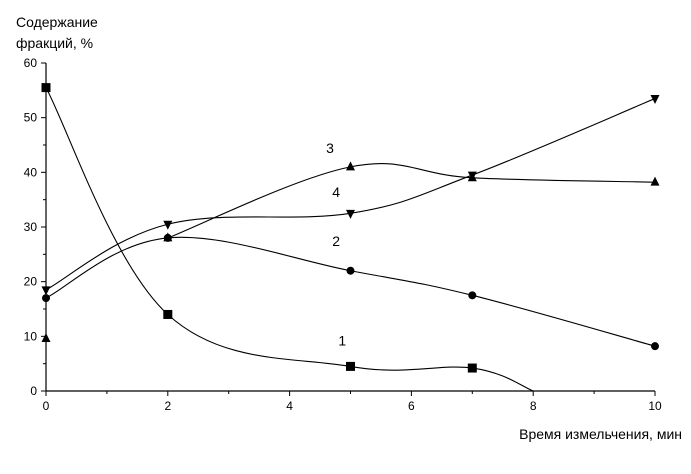  Describe the element at coordinates (57, 22) in the screenshot. I see `y-axis-title-line-1: Содержание` at that location.